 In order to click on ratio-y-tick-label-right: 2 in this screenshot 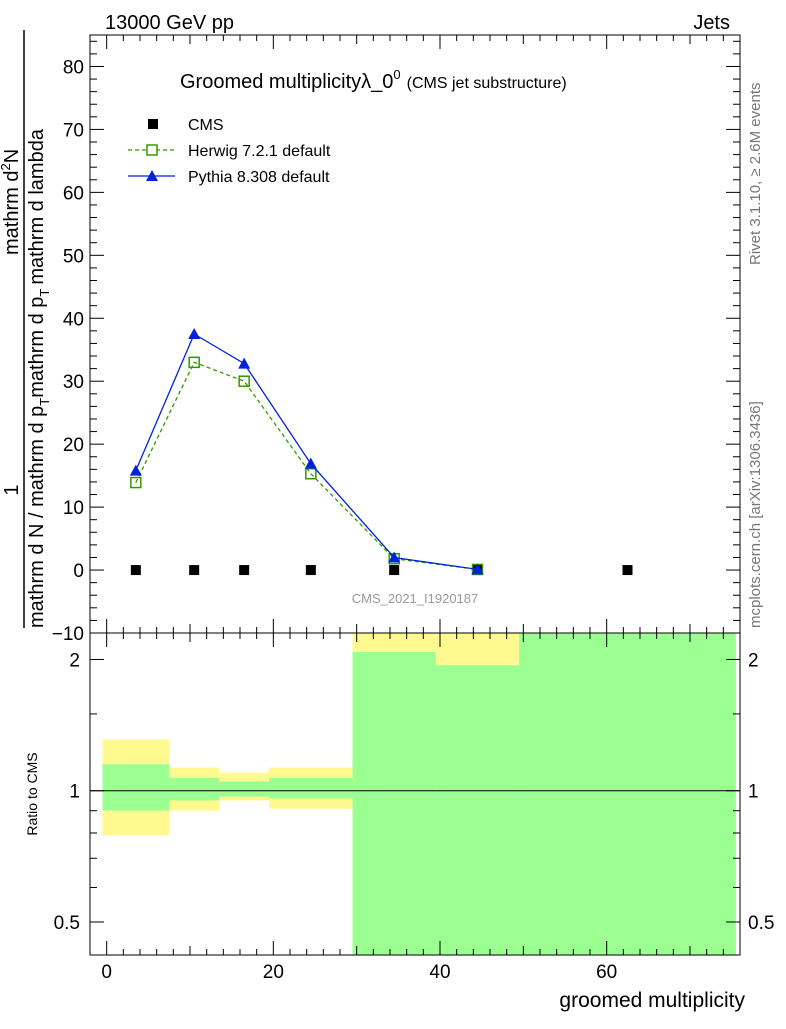, I will do `click(753, 660)`.